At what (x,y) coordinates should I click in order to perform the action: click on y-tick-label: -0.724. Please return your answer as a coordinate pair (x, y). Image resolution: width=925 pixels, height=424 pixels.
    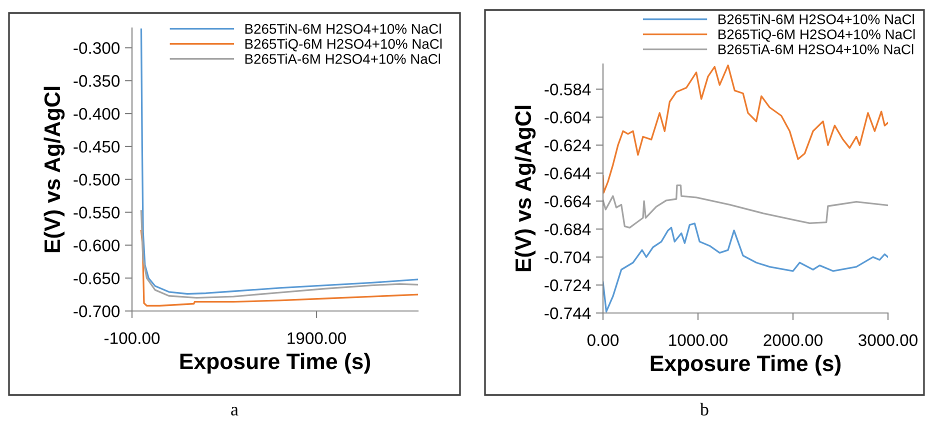
    Looking at the image, I should click on (567, 285).